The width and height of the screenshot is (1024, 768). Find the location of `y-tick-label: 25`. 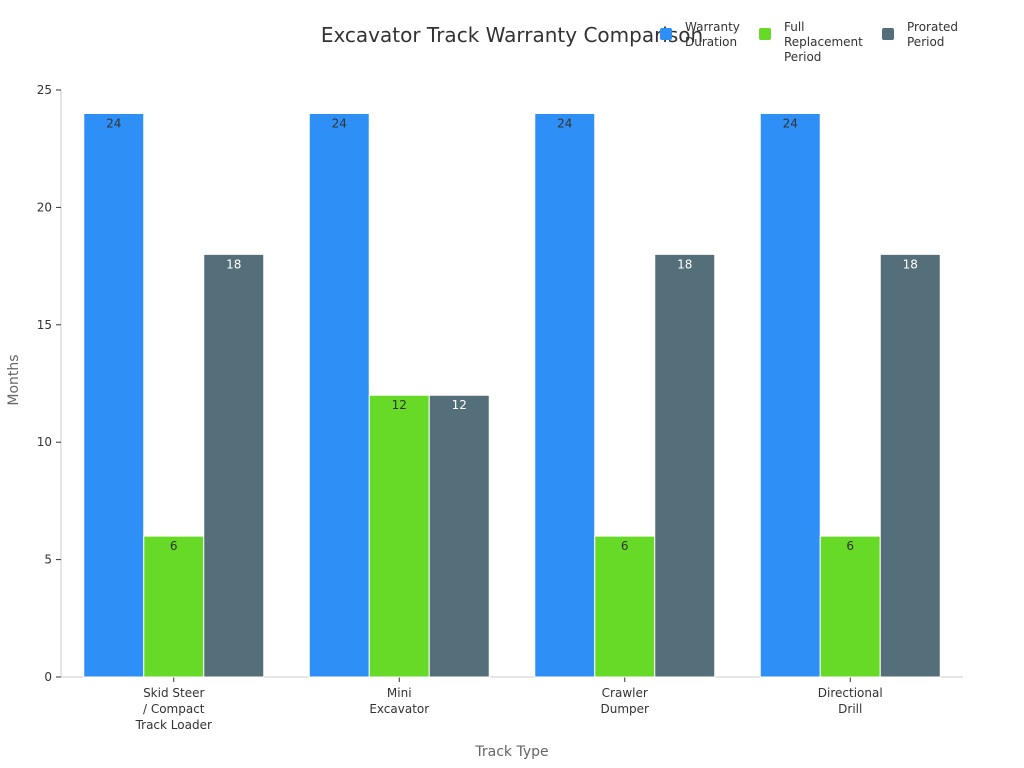

y-tick-label: 25 is located at coordinates (44, 90).